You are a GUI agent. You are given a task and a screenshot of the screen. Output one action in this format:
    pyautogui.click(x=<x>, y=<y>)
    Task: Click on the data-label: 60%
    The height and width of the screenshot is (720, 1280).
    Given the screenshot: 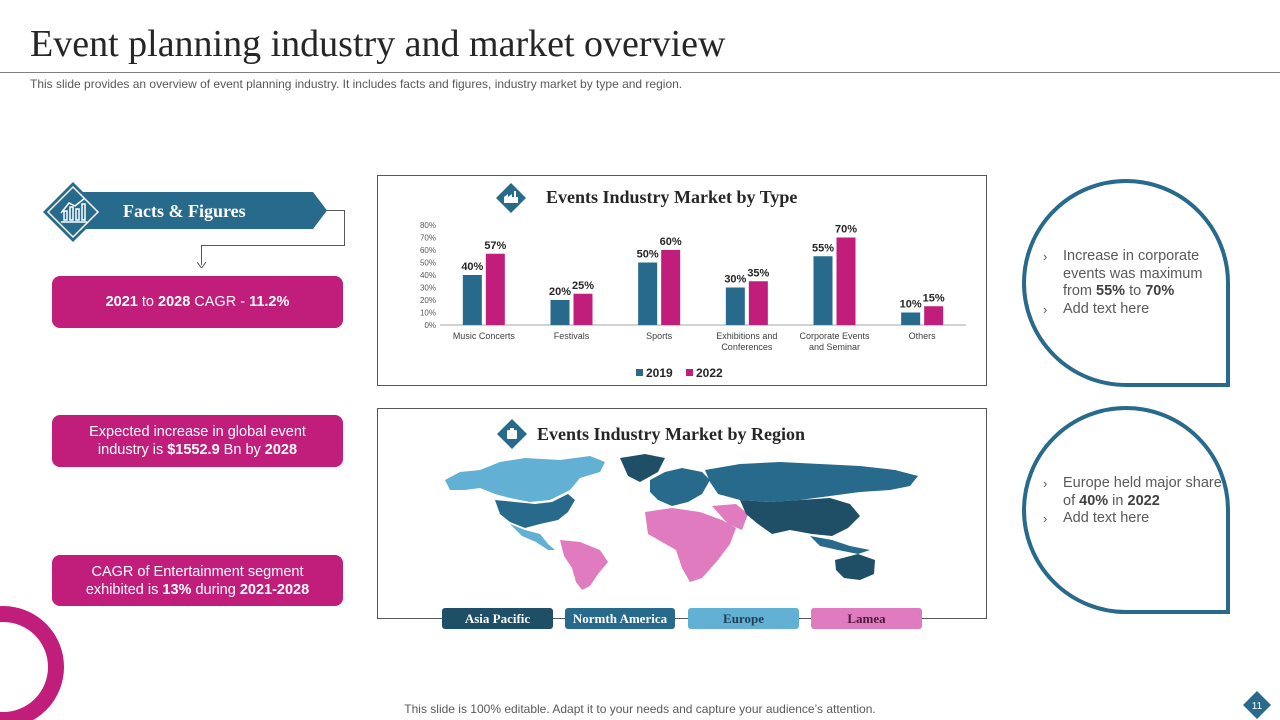 What is the action you would take?
    pyautogui.click(x=671, y=242)
    